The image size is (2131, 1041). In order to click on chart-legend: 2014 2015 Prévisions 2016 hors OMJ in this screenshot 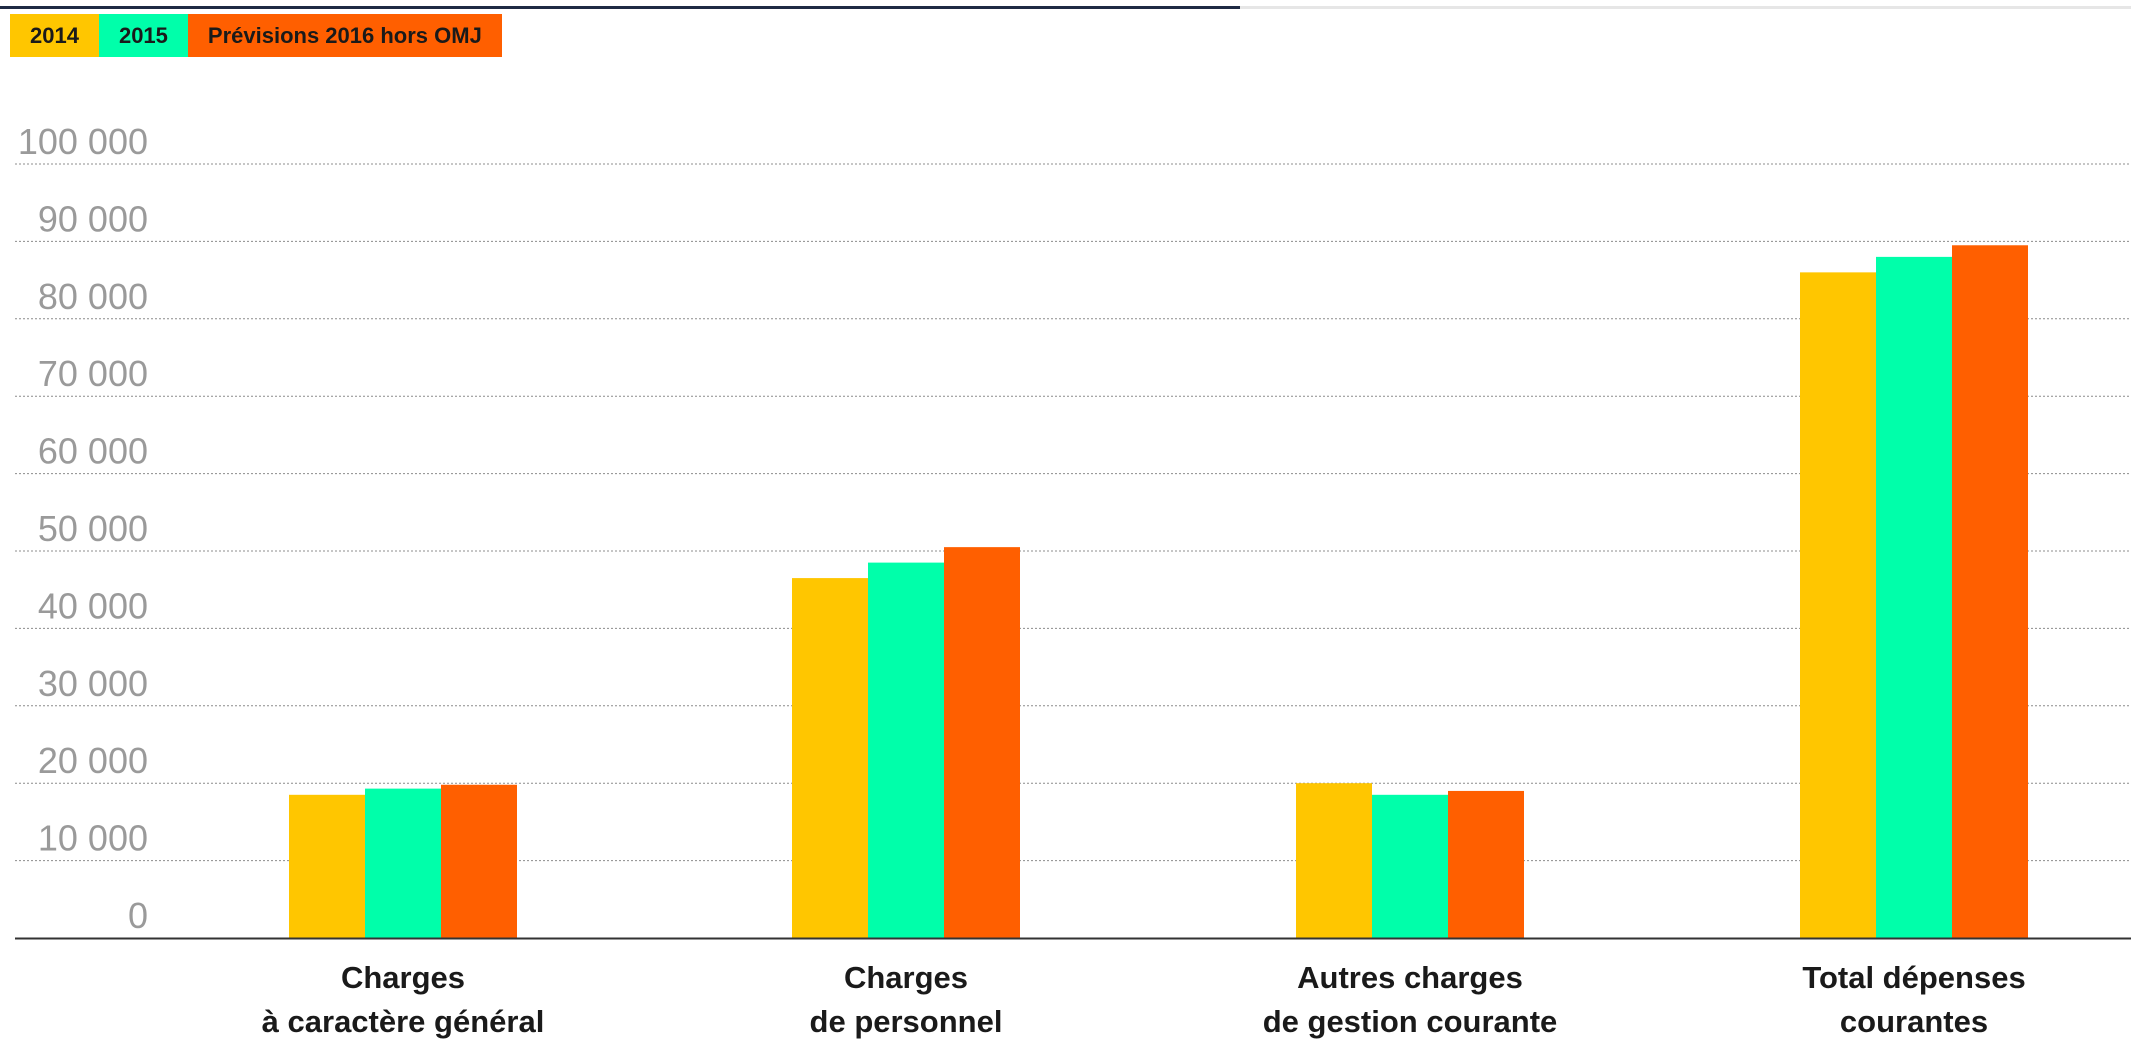, I will do `click(256, 35)`.